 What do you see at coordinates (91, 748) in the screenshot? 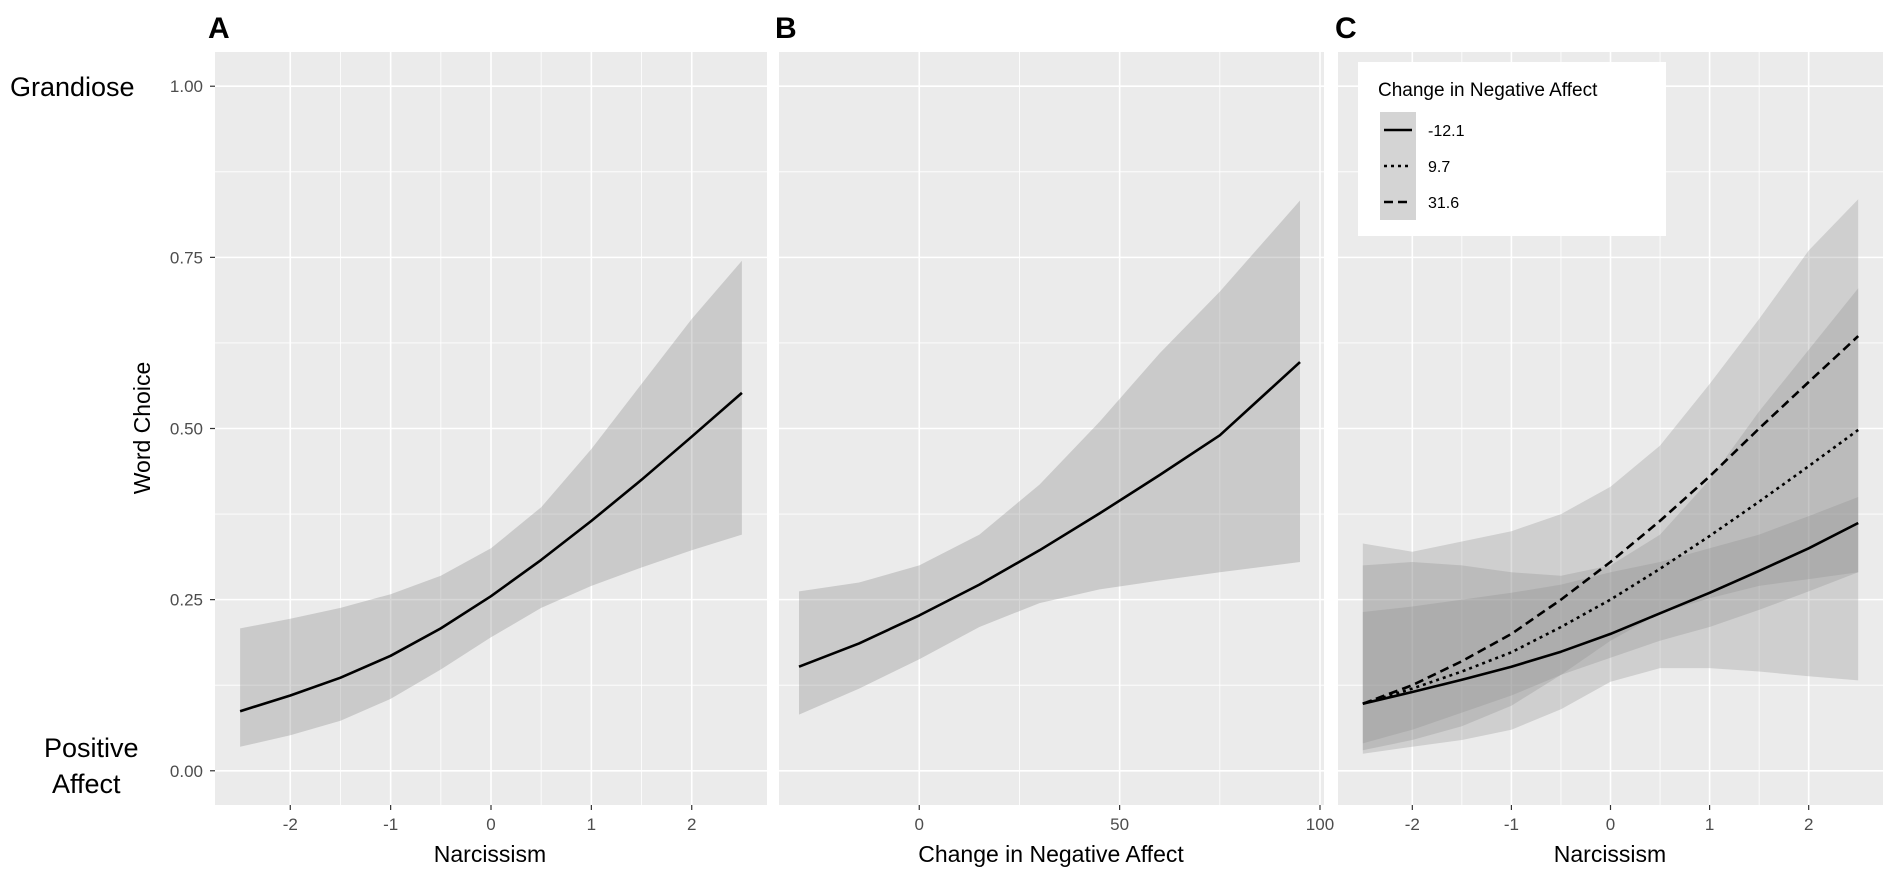
I see `side-label-positive: Positive` at bounding box center [91, 748].